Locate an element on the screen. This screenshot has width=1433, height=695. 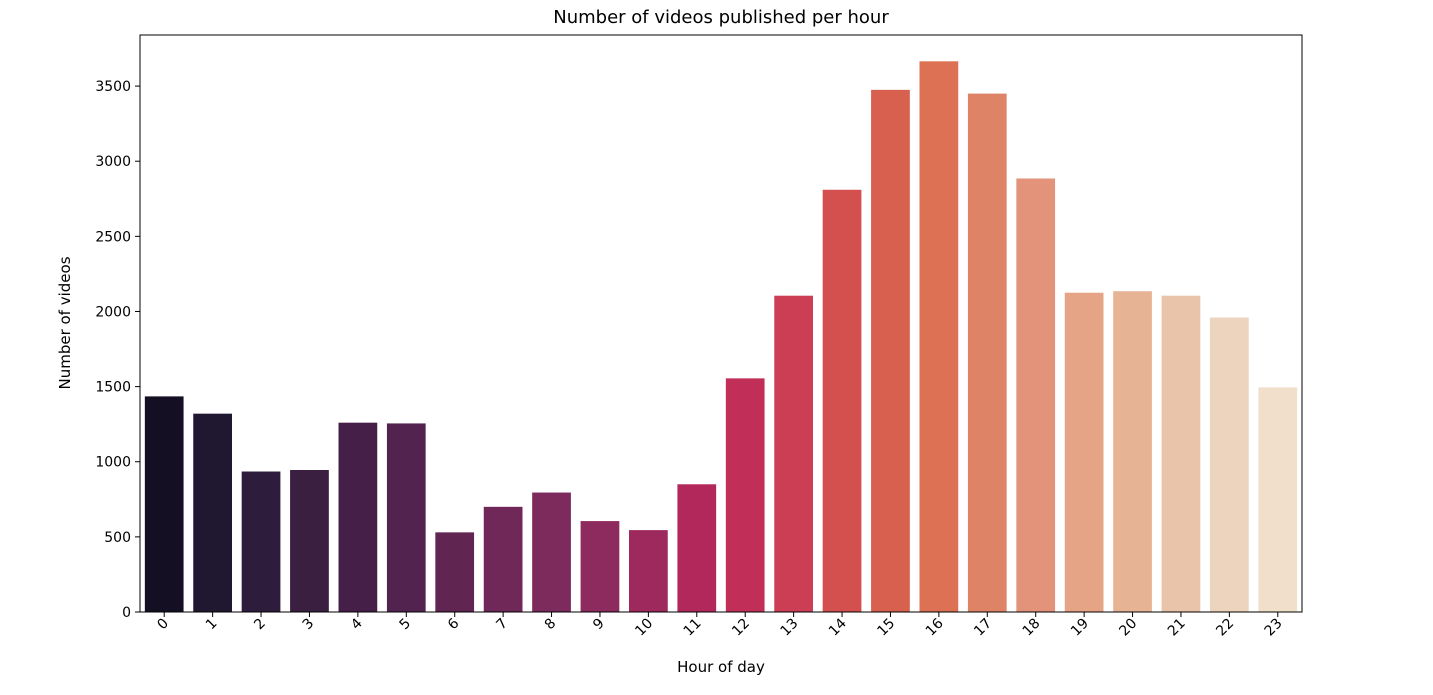
x-tick-label: 7 is located at coordinates (502, 625).